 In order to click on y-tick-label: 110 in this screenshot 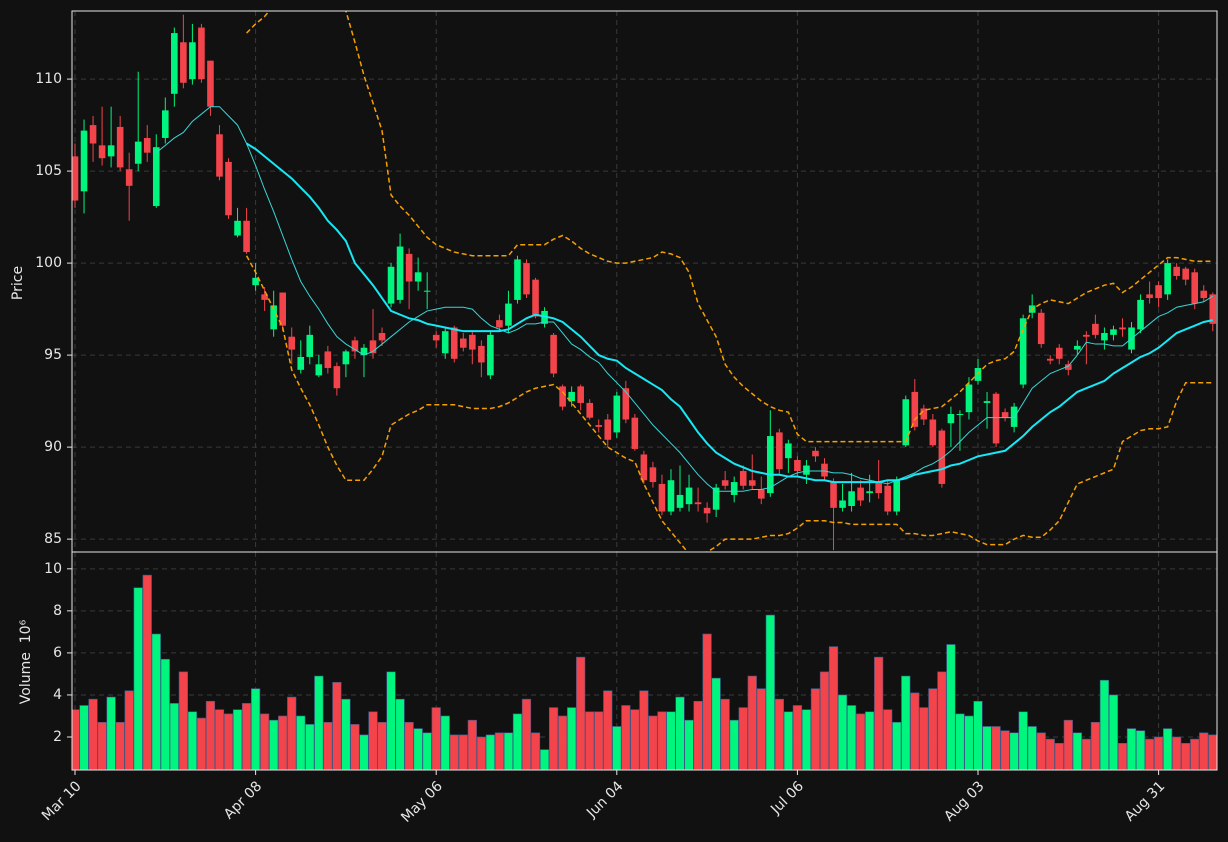, I will do `click(48, 79)`.